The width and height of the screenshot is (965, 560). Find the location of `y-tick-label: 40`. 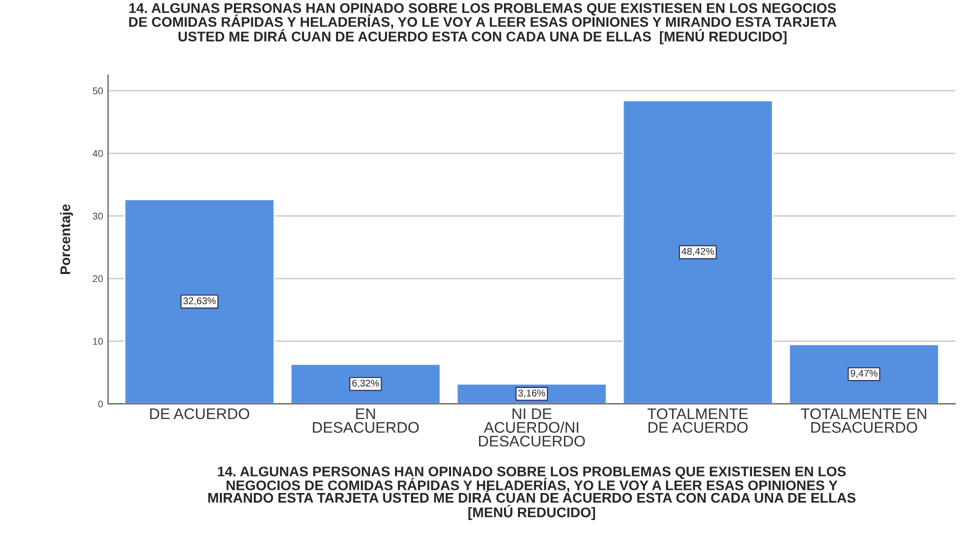

y-tick-label: 40 is located at coordinates (97, 153).